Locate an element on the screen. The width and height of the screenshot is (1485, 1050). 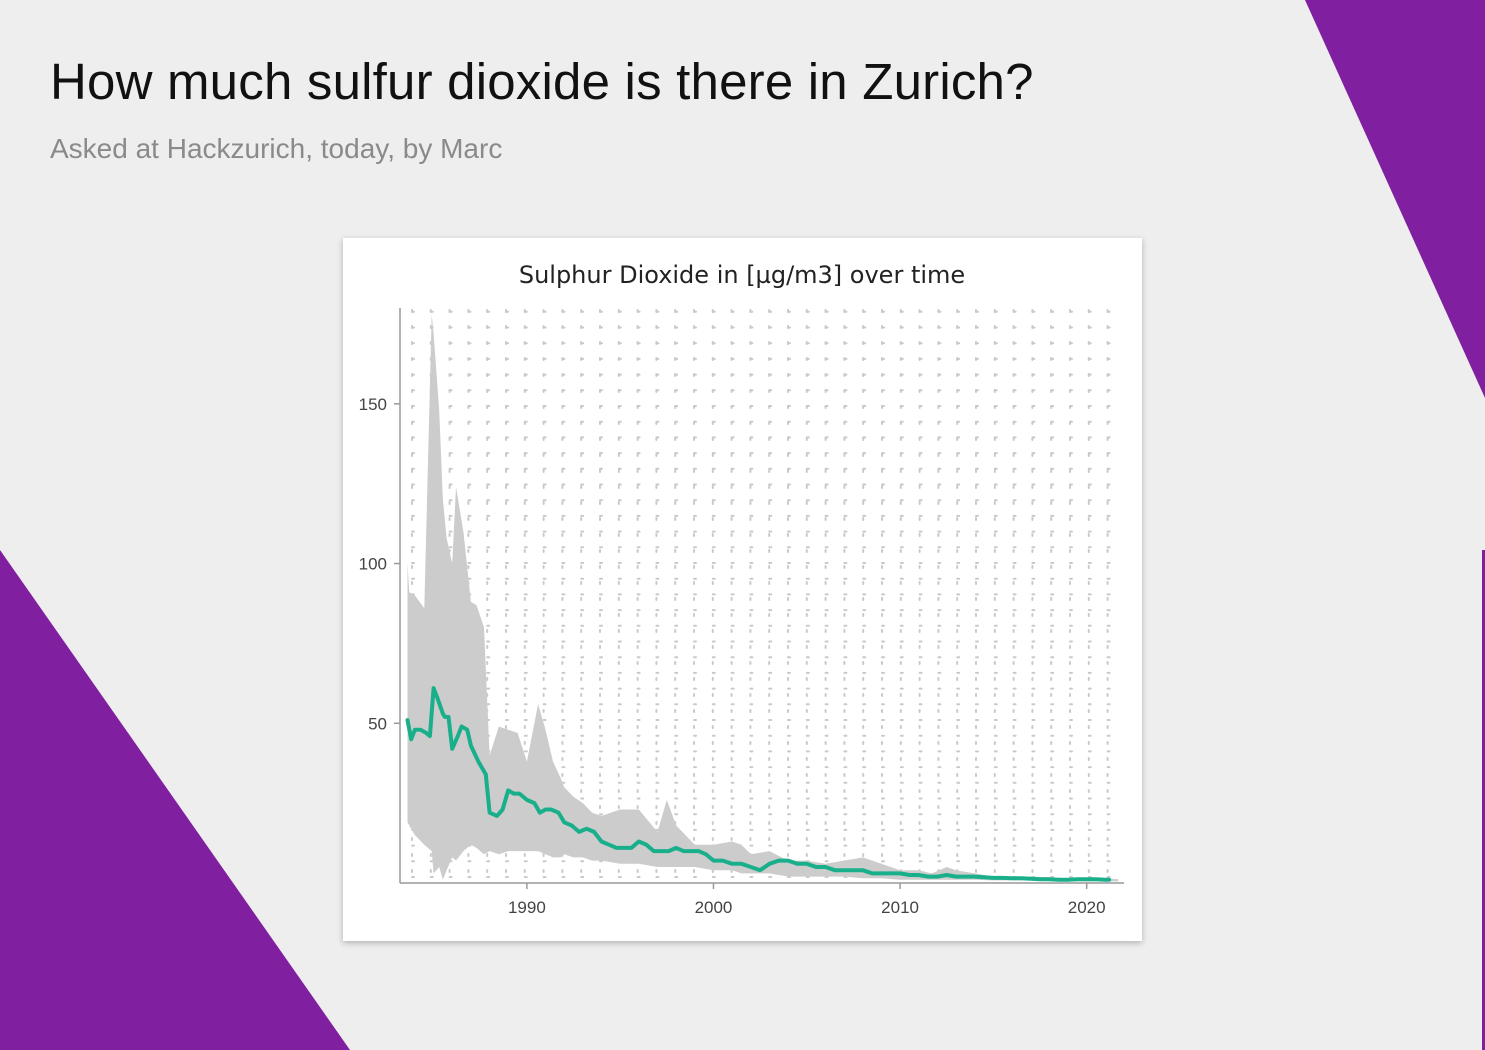
x-tick-label: 1990 is located at coordinates (527, 907).